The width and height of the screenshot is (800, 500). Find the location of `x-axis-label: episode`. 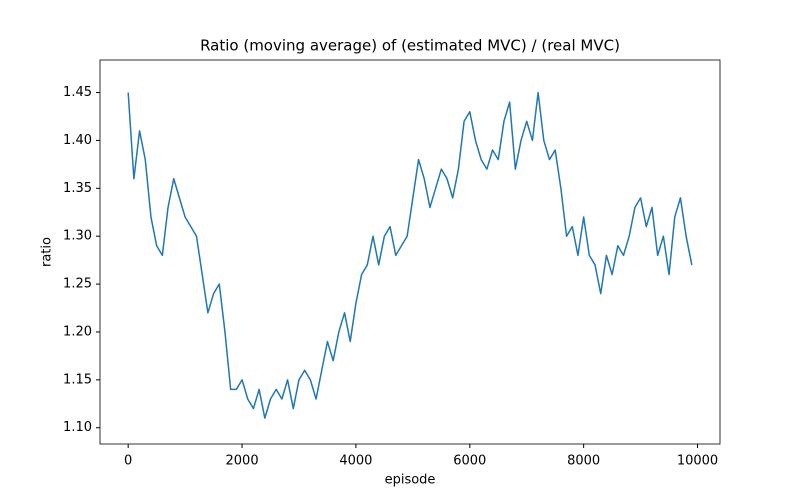

x-axis-label: episode is located at coordinates (410, 480).